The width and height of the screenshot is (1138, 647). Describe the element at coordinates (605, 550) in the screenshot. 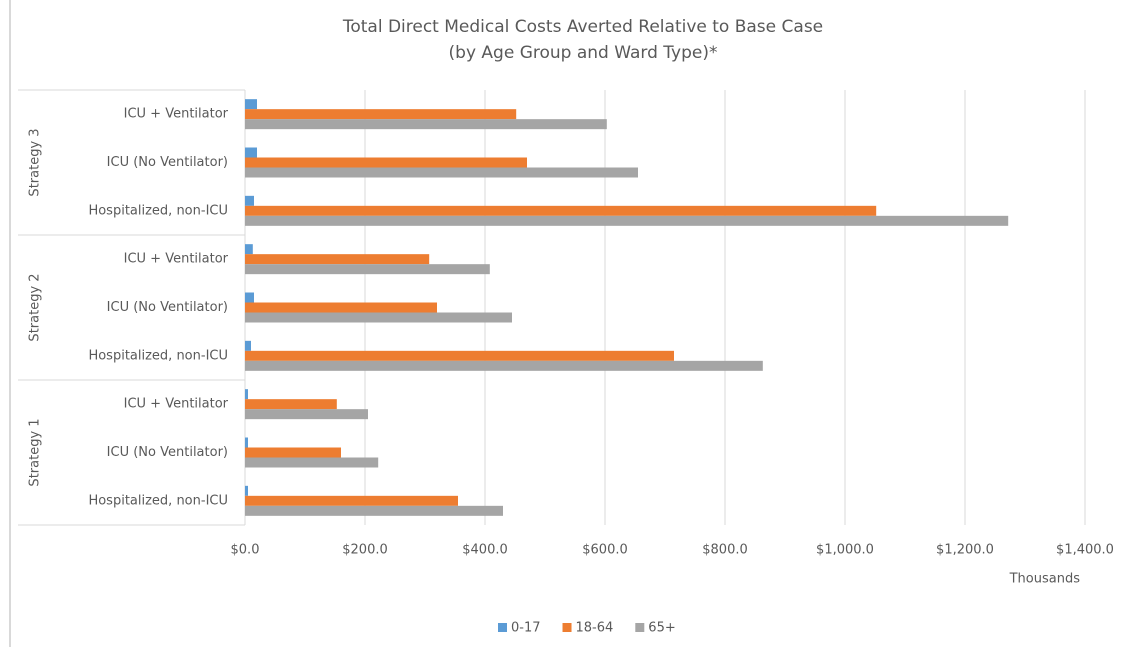

I see `x-tick-label: $600.0` at that location.